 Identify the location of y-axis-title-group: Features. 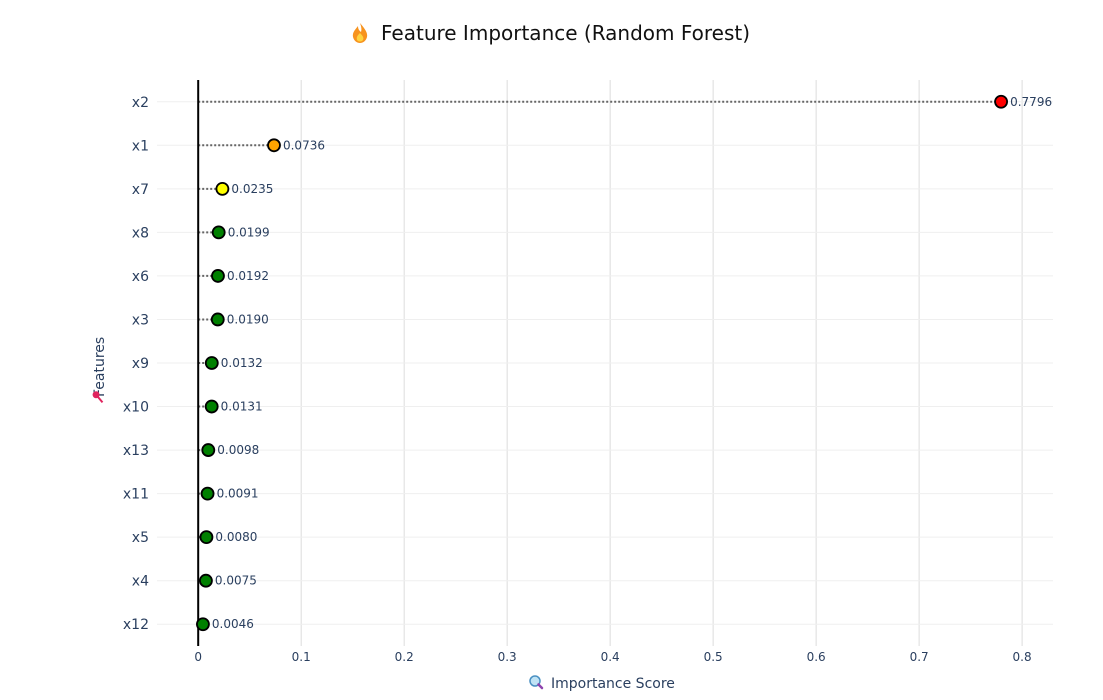
(100, 367).